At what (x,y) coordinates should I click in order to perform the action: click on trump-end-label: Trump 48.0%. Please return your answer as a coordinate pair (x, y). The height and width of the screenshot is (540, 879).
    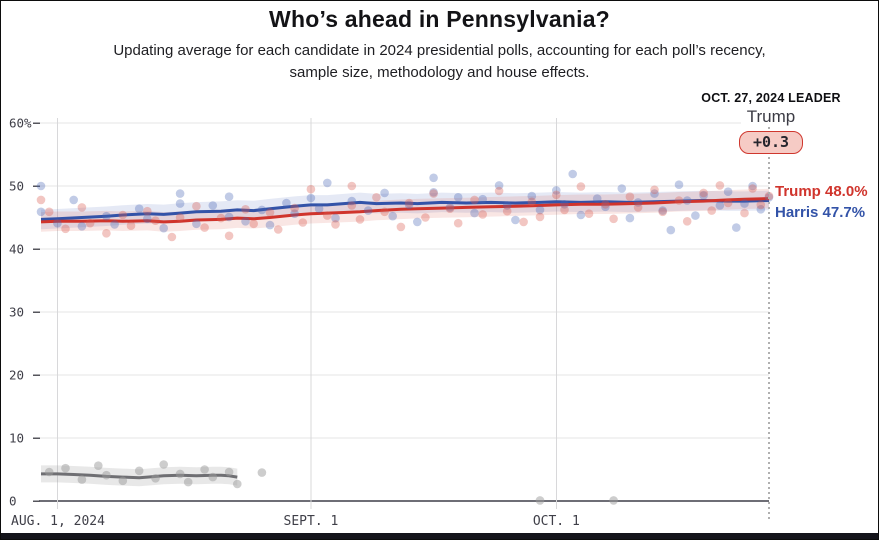
    Looking at the image, I should click on (823, 191).